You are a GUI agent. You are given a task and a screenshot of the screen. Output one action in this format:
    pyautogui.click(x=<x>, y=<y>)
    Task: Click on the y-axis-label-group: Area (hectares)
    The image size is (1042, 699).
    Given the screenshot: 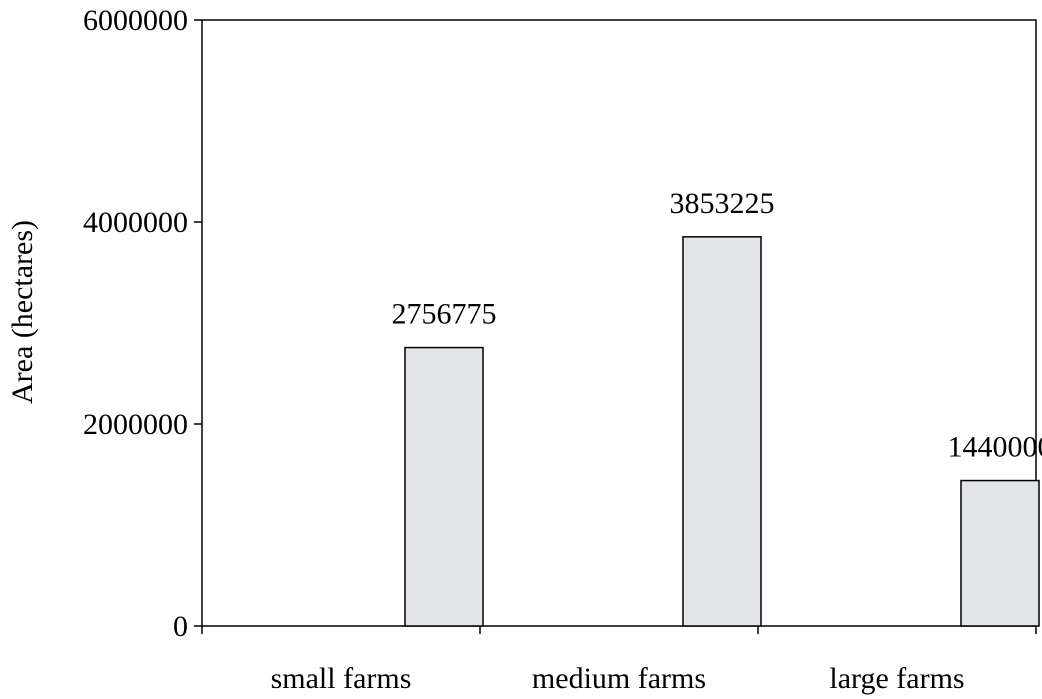 What is the action you would take?
    pyautogui.click(x=22, y=312)
    